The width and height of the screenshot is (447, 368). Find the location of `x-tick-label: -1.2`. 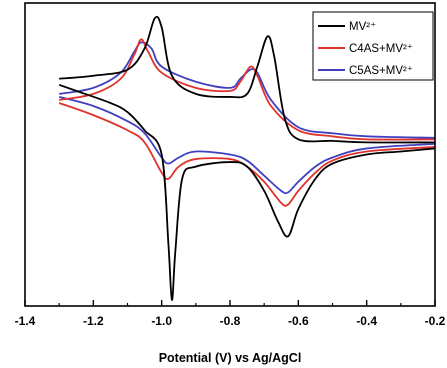

x-tick-label: -1.2 is located at coordinates (93, 321).